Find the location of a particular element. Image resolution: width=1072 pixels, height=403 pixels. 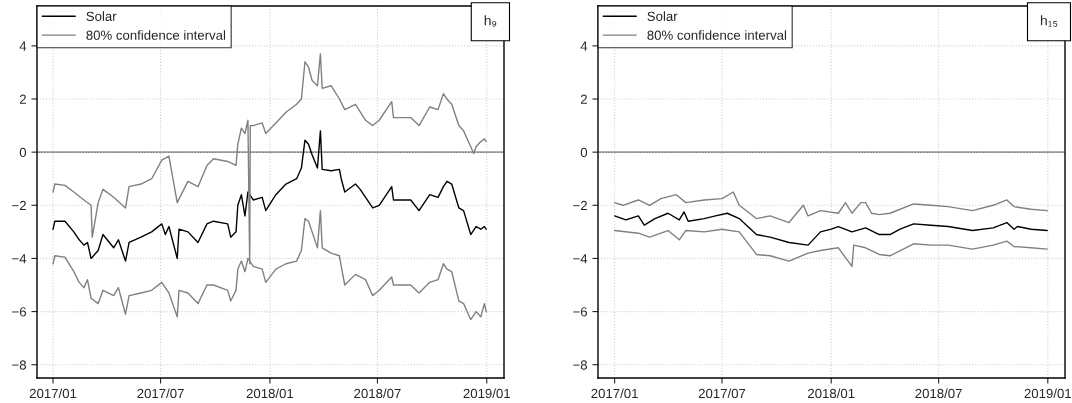

text: h₉ is located at coordinates (490, 21).